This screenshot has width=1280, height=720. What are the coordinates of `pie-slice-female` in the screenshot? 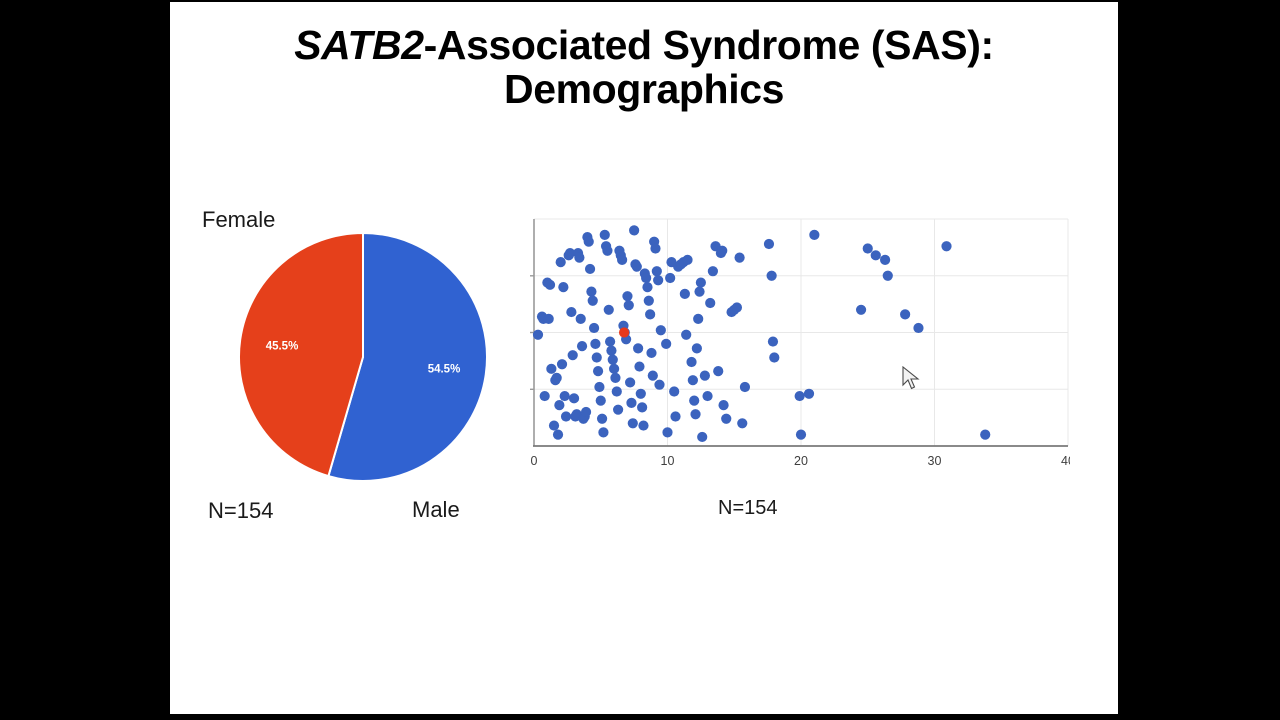 It's located at (301, 355).